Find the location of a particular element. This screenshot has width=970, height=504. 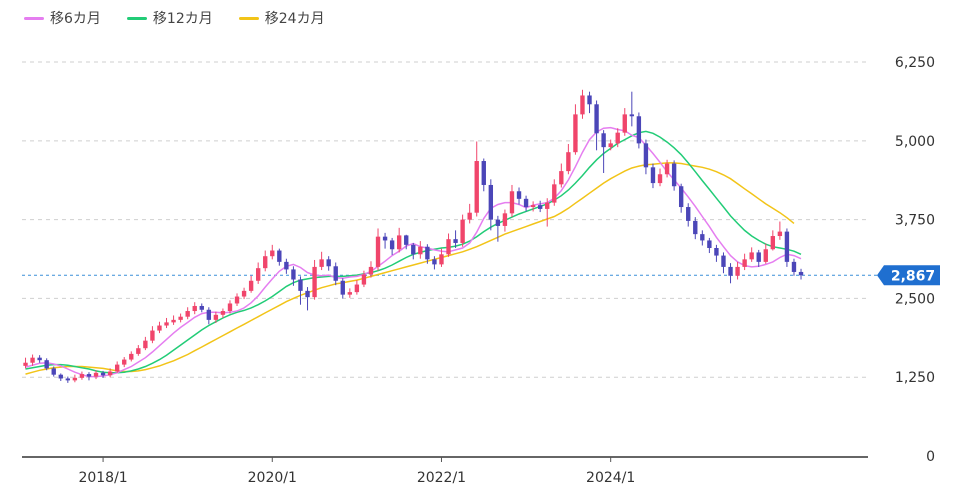

x-tick-label: 2020/1 is located at coordinates (272, 478).